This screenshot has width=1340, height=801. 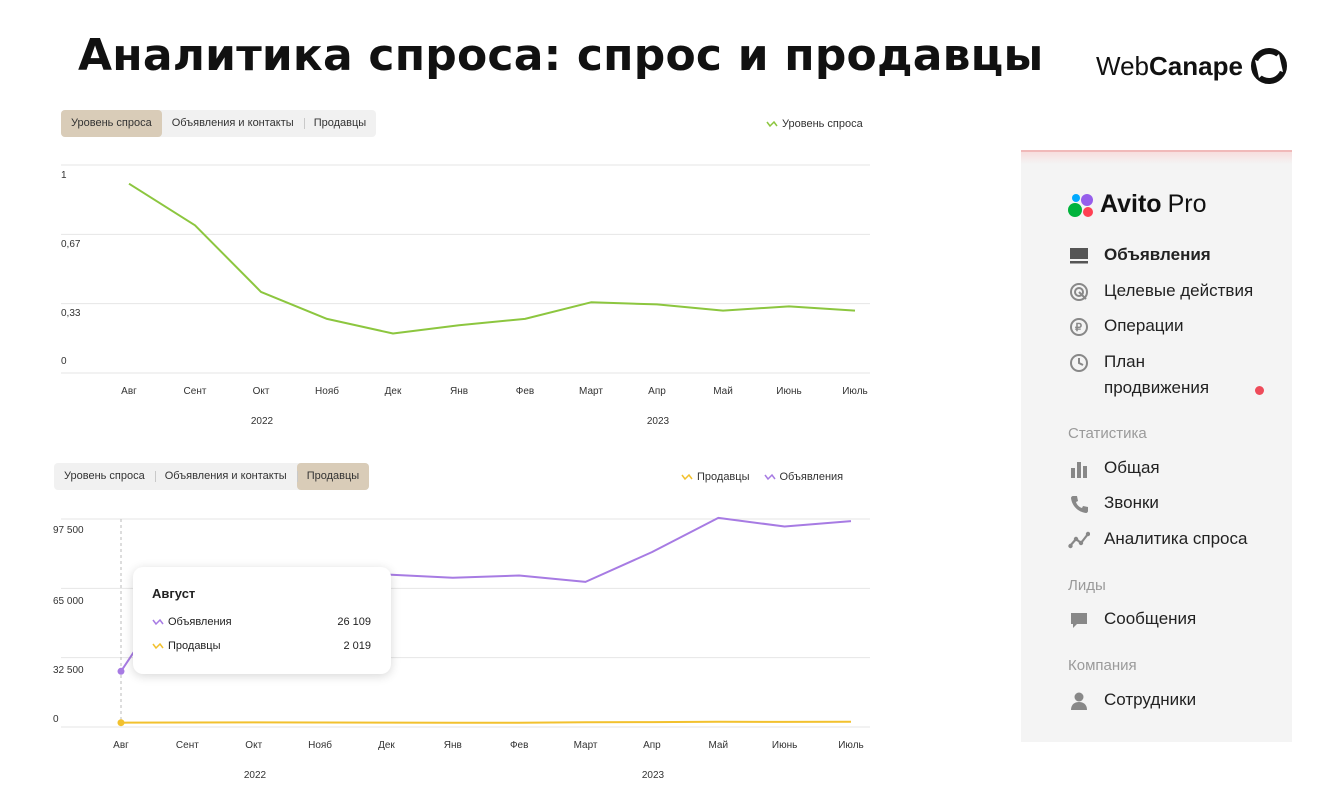 I want to click on sidebar-item-label: Звонки, so click(x=1131, y=502).